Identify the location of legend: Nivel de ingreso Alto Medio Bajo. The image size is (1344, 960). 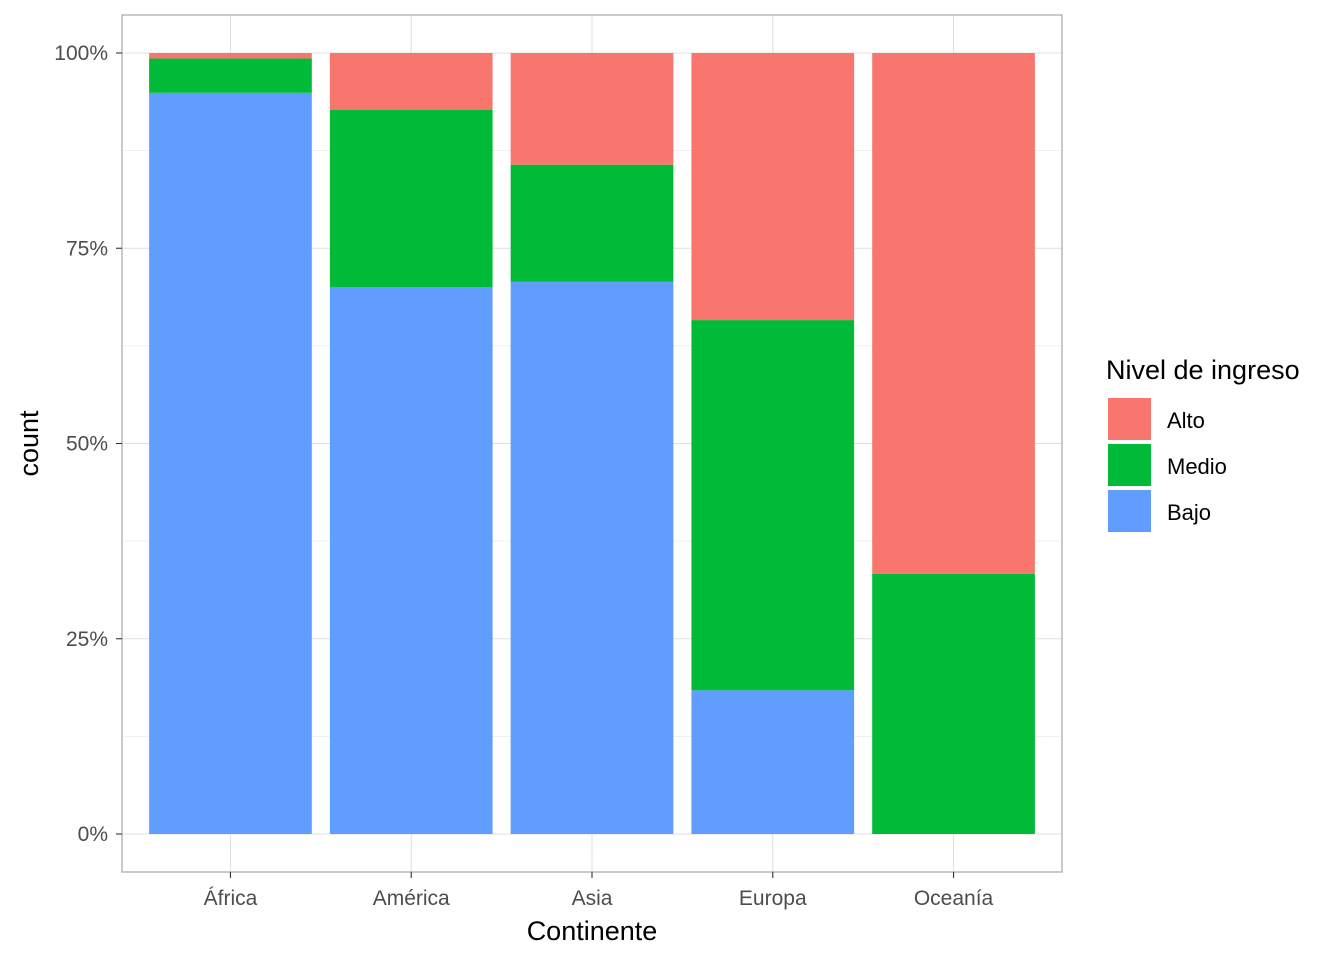
(1203, 443).